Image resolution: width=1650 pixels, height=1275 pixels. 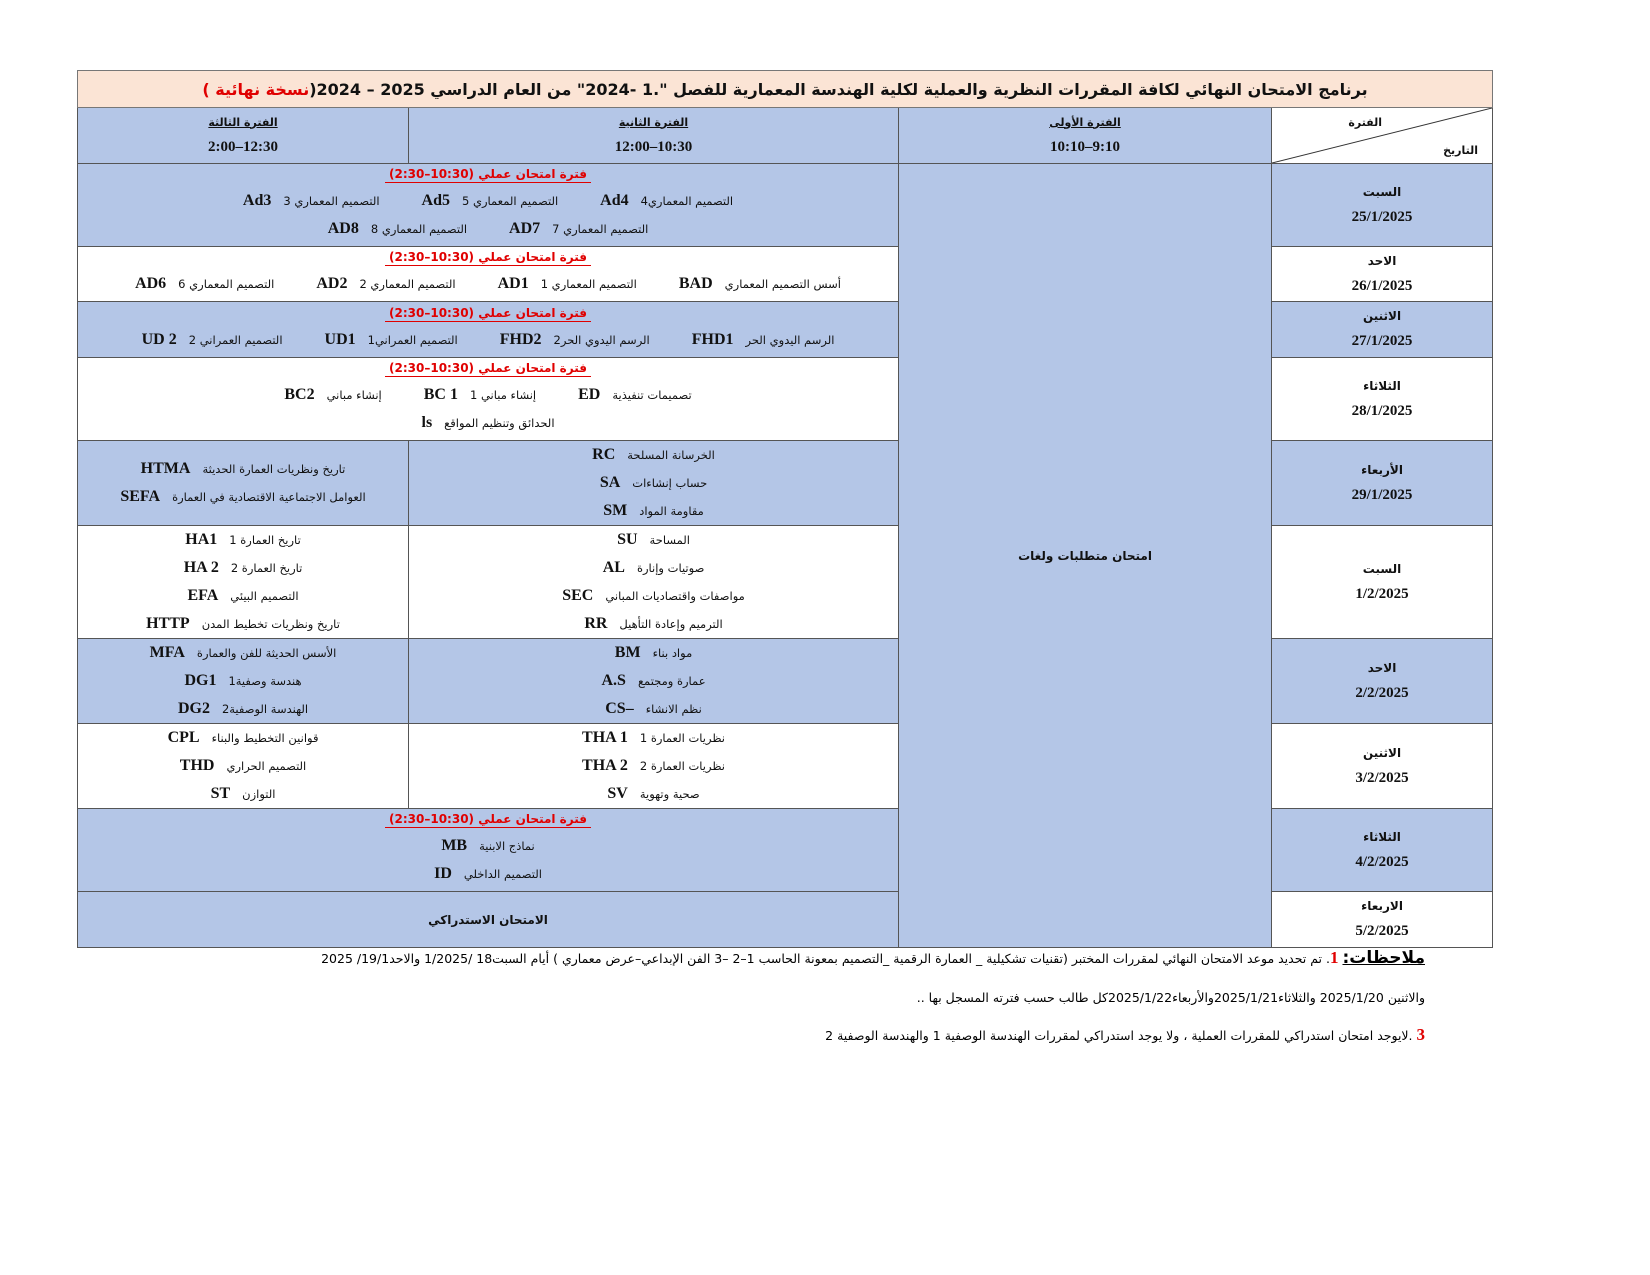 What do you see at coordinates (1382, 582) in the screenshot?
I see `date-cell: السبت 1/2/2025` at bounding box center [1382, 582].